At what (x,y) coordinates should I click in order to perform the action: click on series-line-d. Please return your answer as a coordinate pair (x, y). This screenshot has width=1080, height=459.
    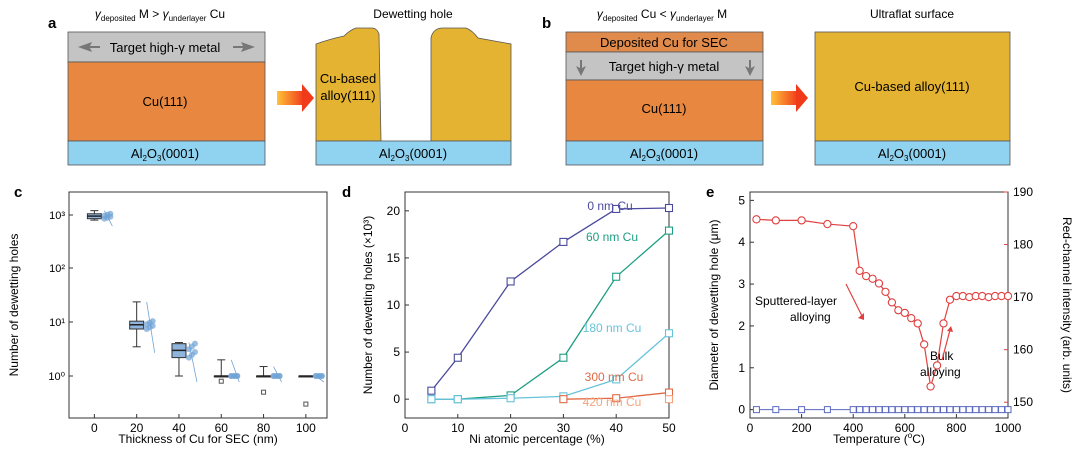
    Looking at the image, I should click on (550, 299).